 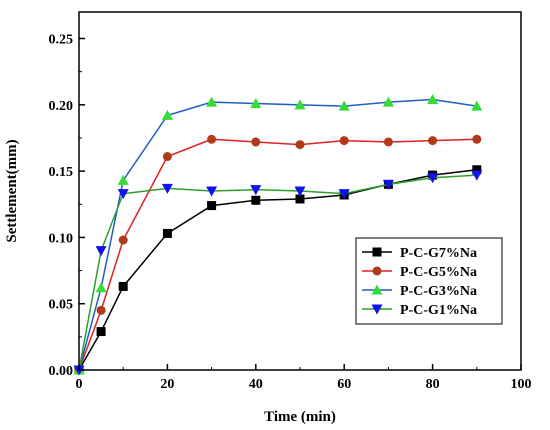 I want to click on legend-label: P-C-G7%Na, so click(x=438, y=253).